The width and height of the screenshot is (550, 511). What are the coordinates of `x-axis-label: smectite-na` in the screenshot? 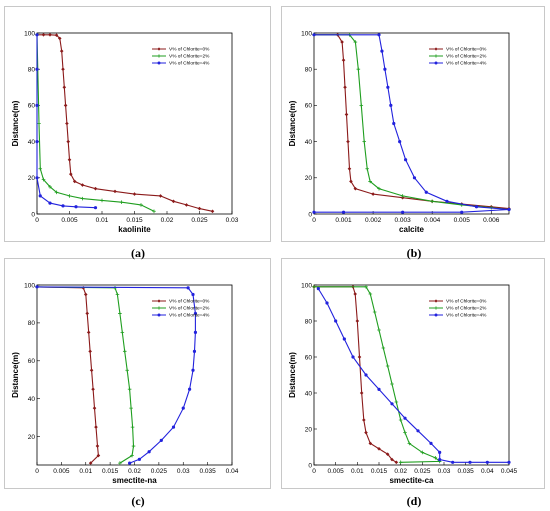 It's located at (134, 480).